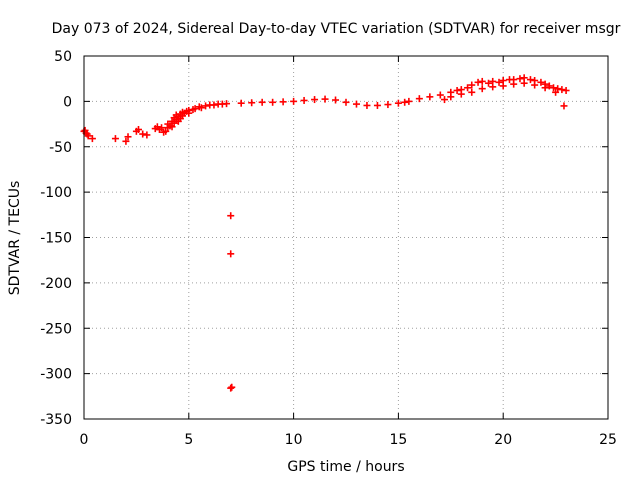 The height and width of the screenshot is (480, 640). I want to click on y-tick-label: -300, so click(56, 375).